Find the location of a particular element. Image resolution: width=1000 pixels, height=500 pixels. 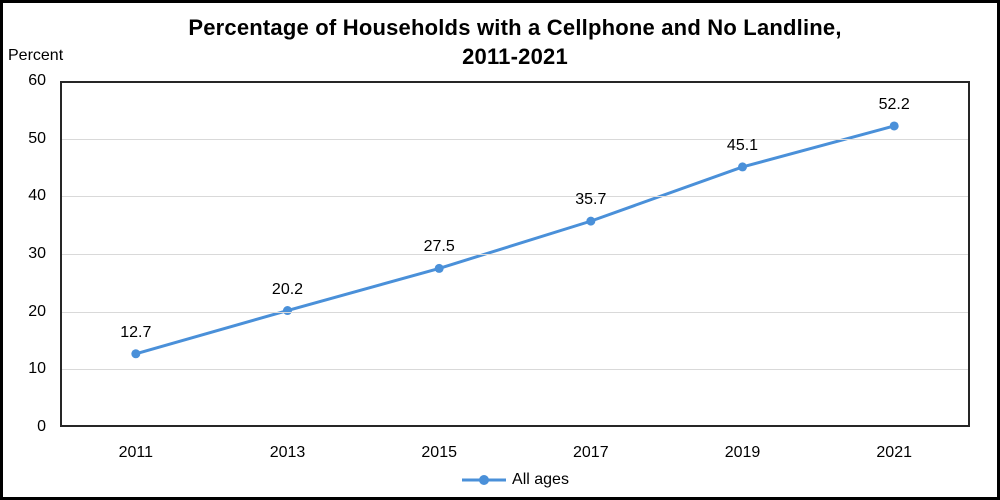

y-axis-tick-label-40: 40 is located at coordinates (37, 196).